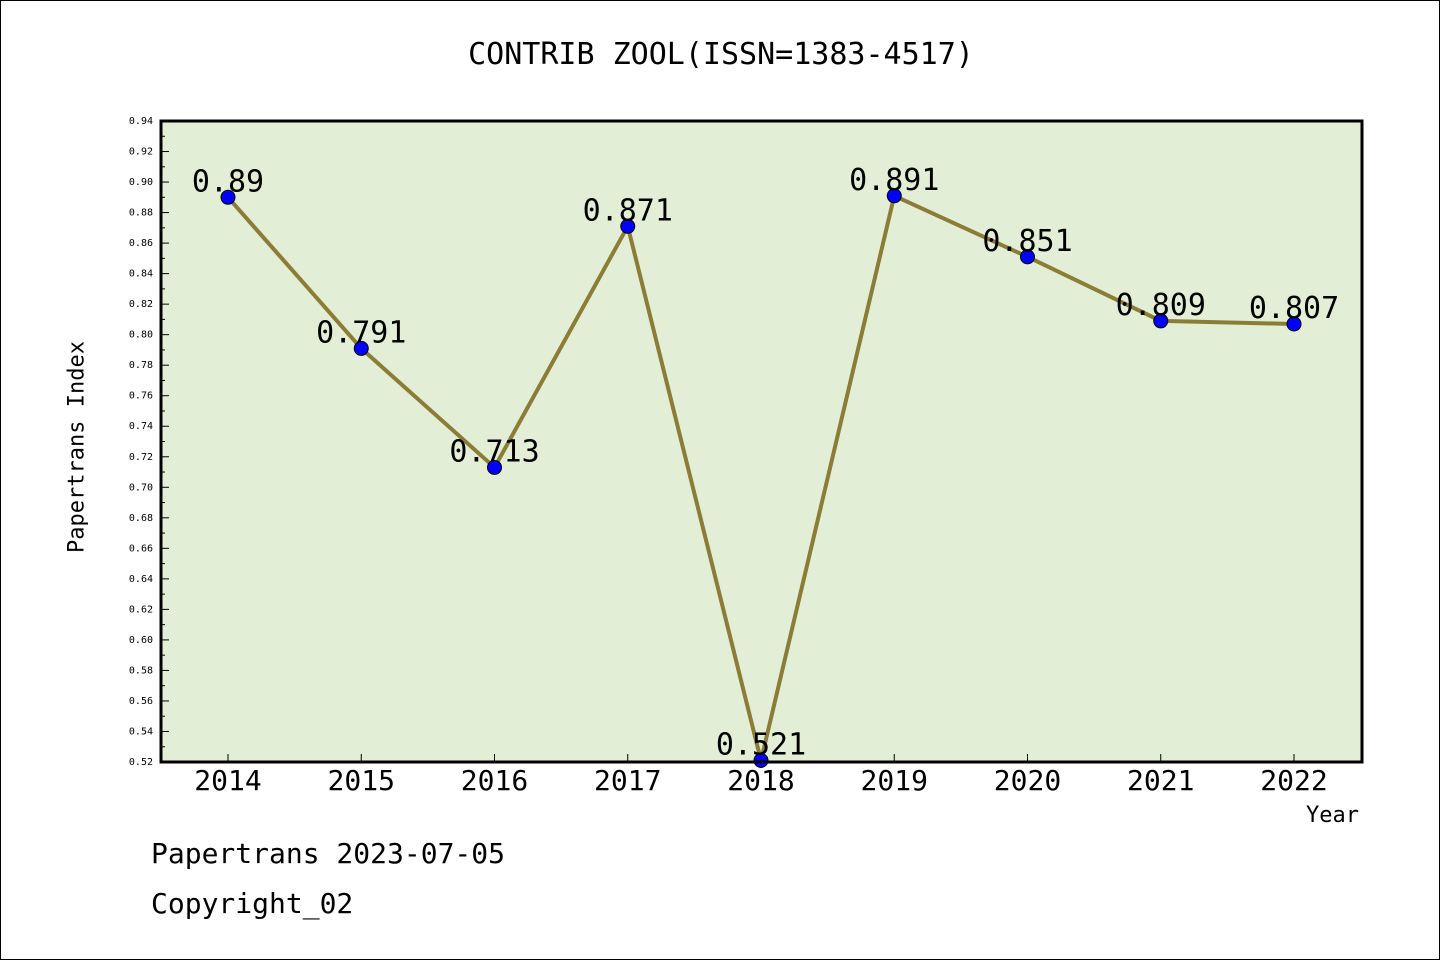 The height and width of the screenshot is (960, 1440). Describe the element at coordinates (141, 182) in the screenshot. I see `y-tick-label: 0.90` at that location.